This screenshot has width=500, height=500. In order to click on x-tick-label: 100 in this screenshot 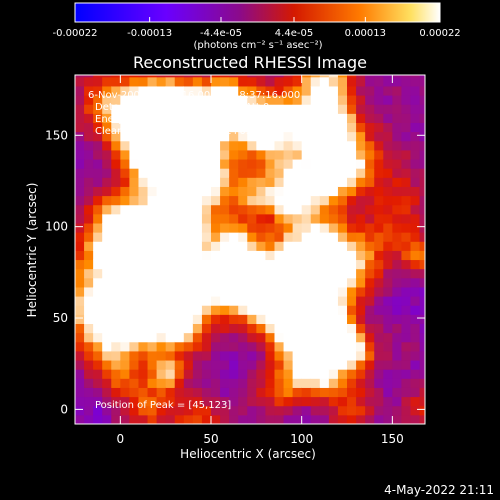, I will do `click(301, 439)`.